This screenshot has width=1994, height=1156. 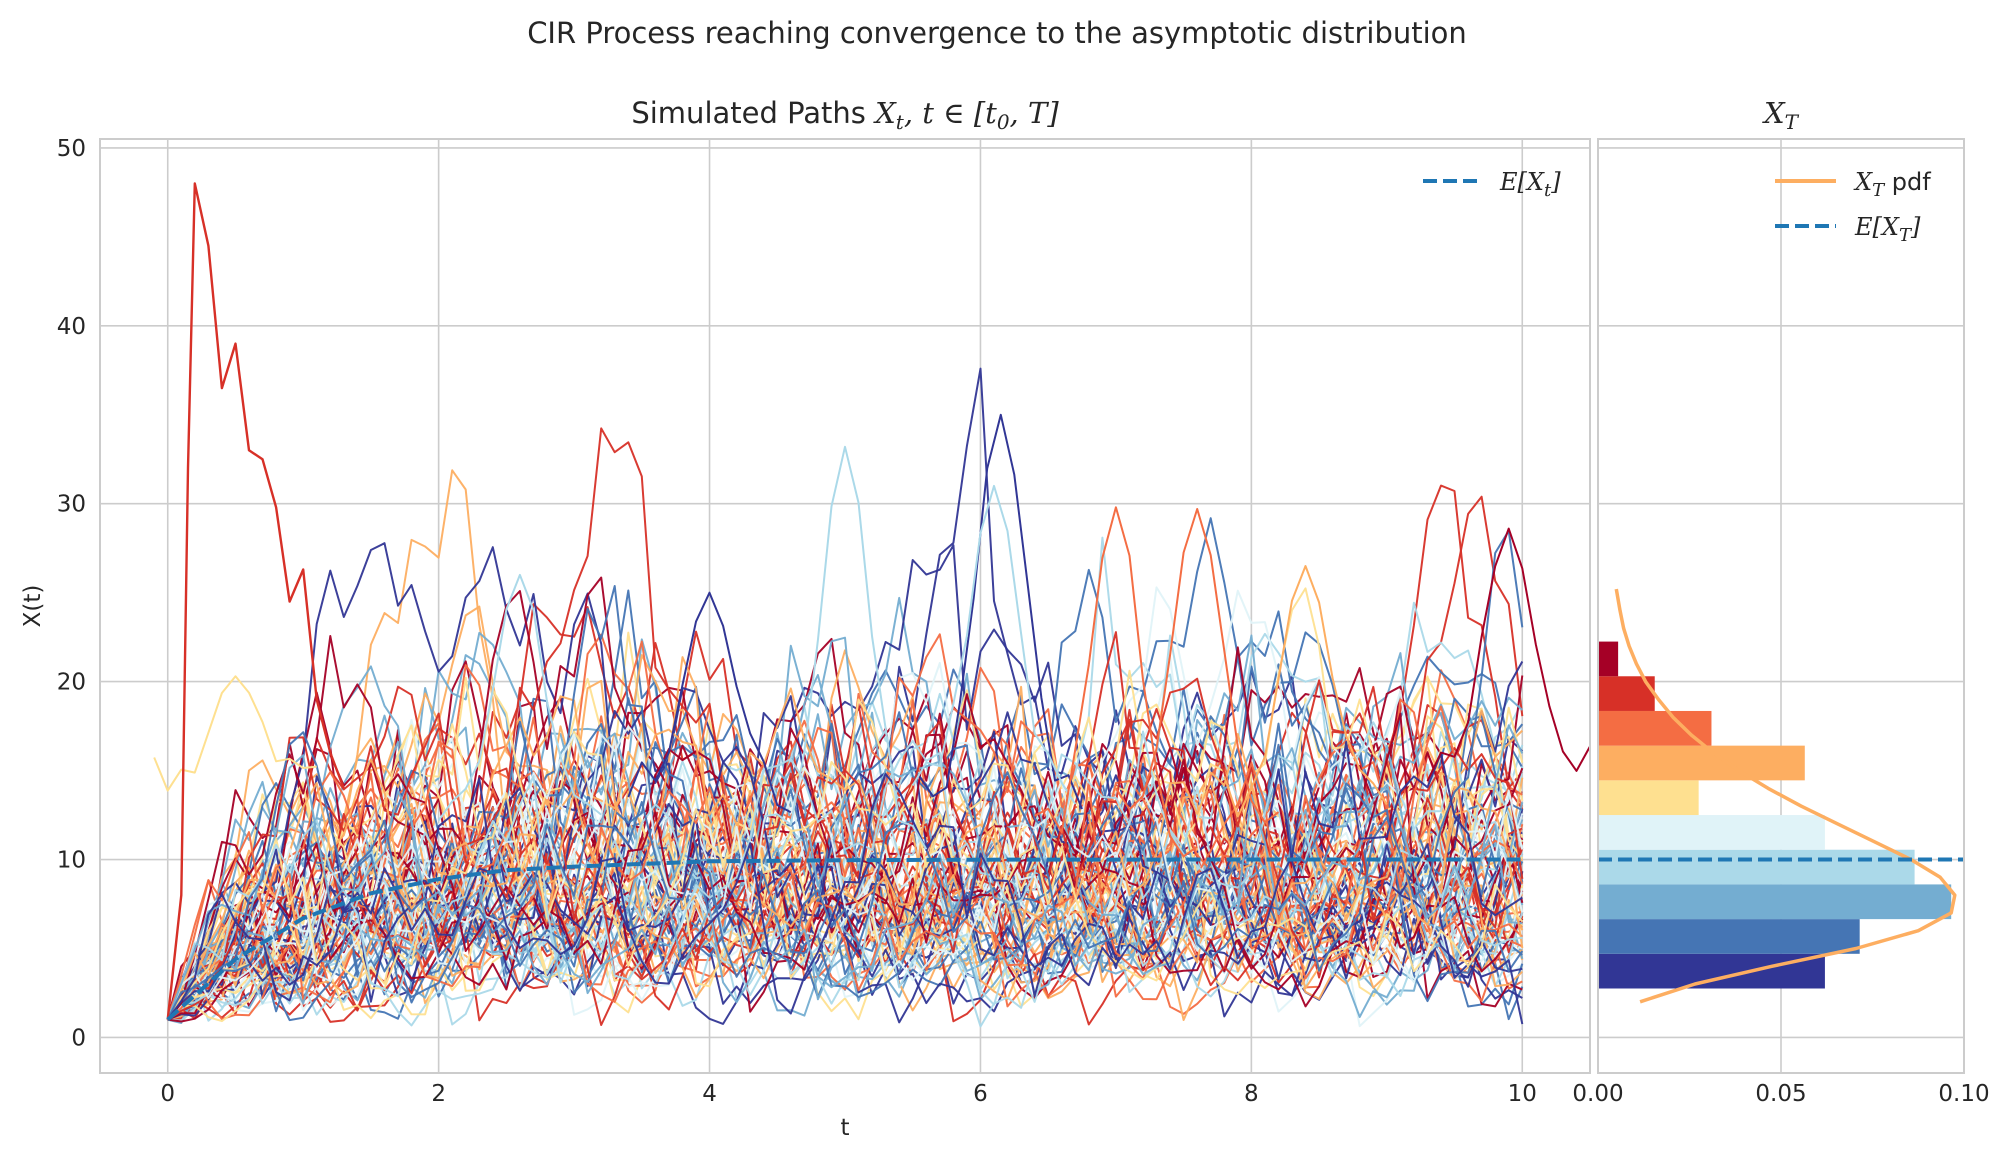 What do you see at coordinates (1492, 184) in the screenshot?
I see `paths-legend: E[Xt]` at bounding box center [1492, 184].